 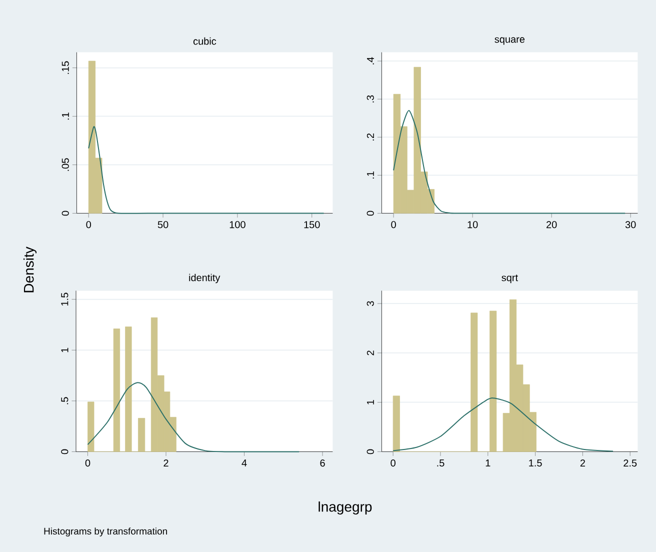 What do you see at coordinates (204, 279) in the screenshot?
I see `chart-title: identity` at bounding box center [204, 279].